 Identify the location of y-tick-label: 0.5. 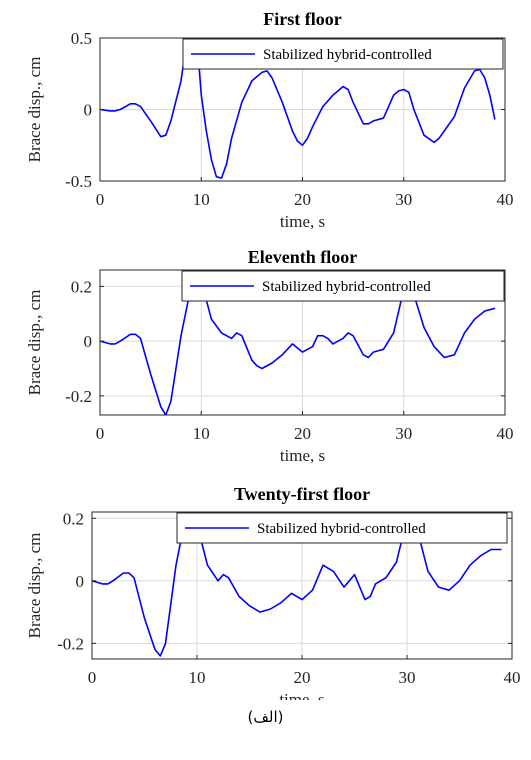
(81, 38).